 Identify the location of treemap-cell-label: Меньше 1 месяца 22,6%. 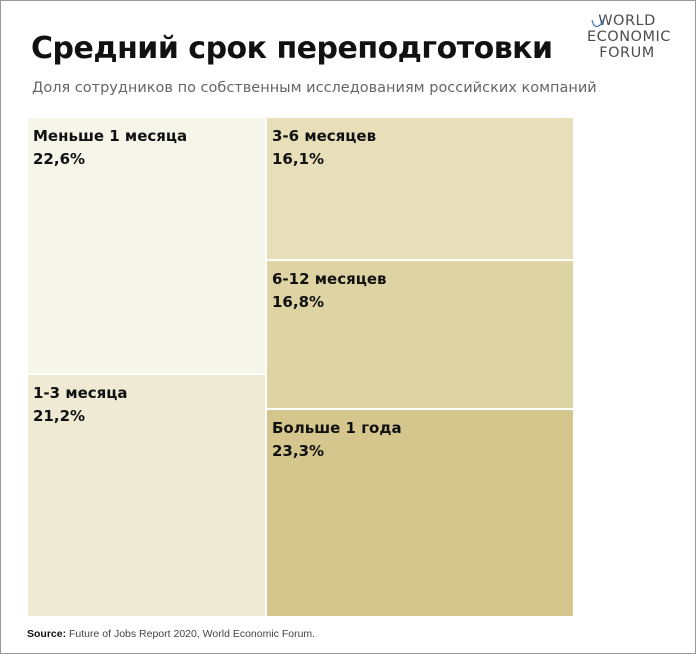
(110, 148).